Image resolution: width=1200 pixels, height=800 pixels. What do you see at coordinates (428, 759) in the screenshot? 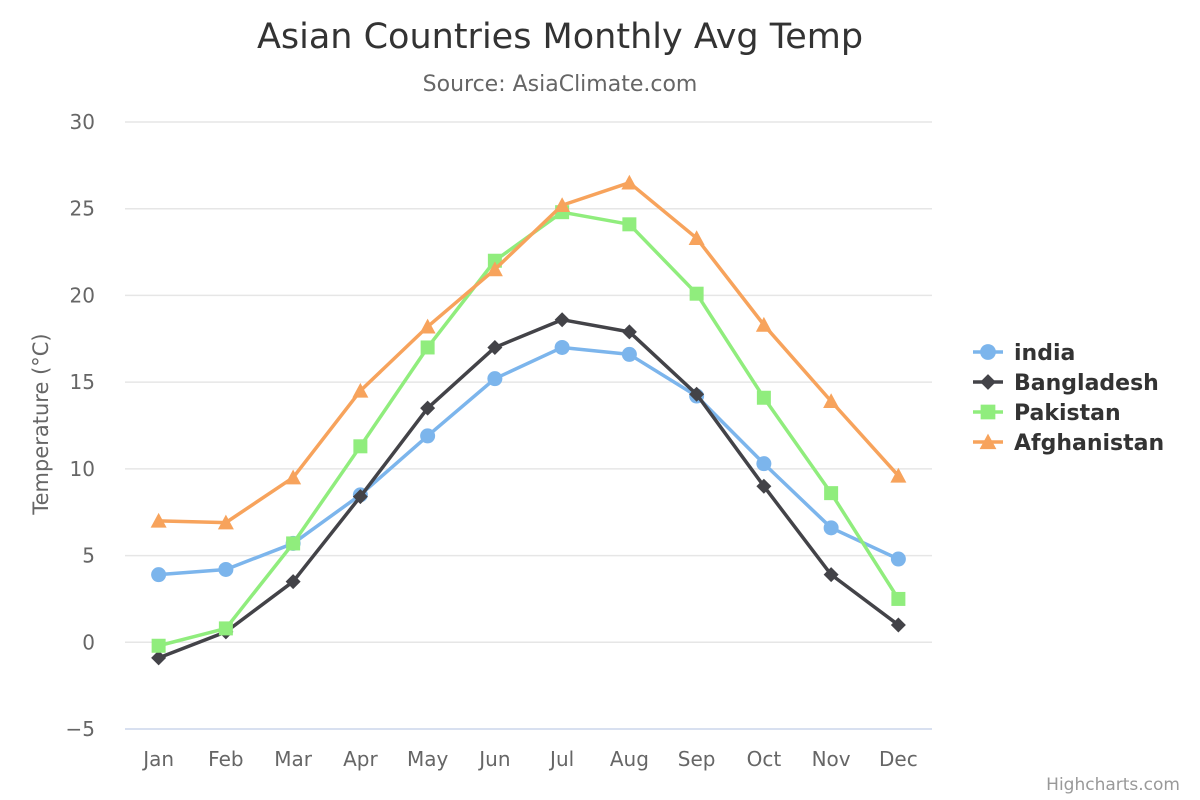
I see `x-tick-label: May` at bounding box center [428, 759].